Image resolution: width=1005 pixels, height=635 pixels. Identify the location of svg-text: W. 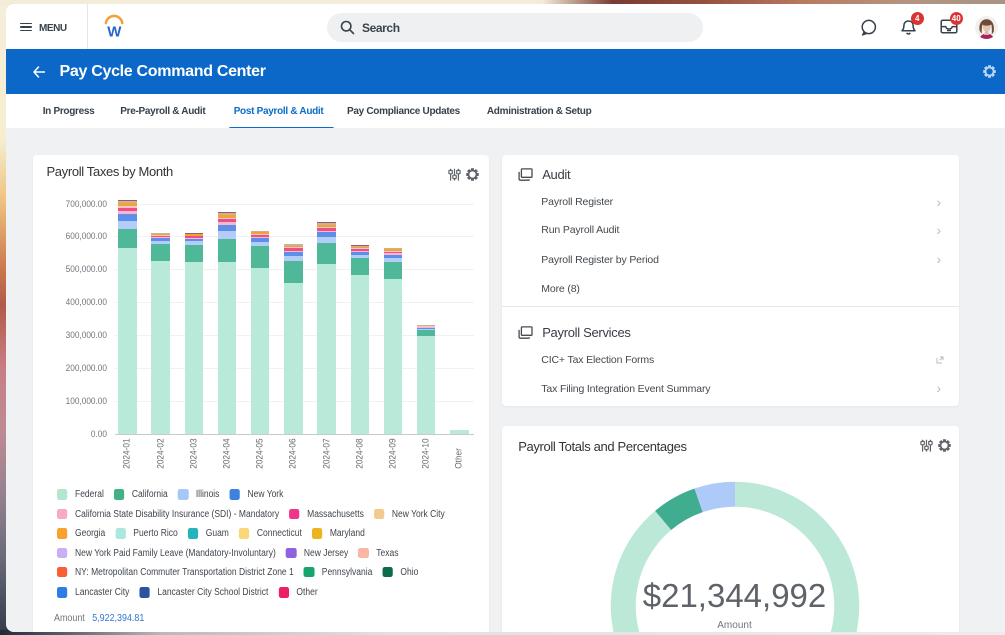
(114, 31).